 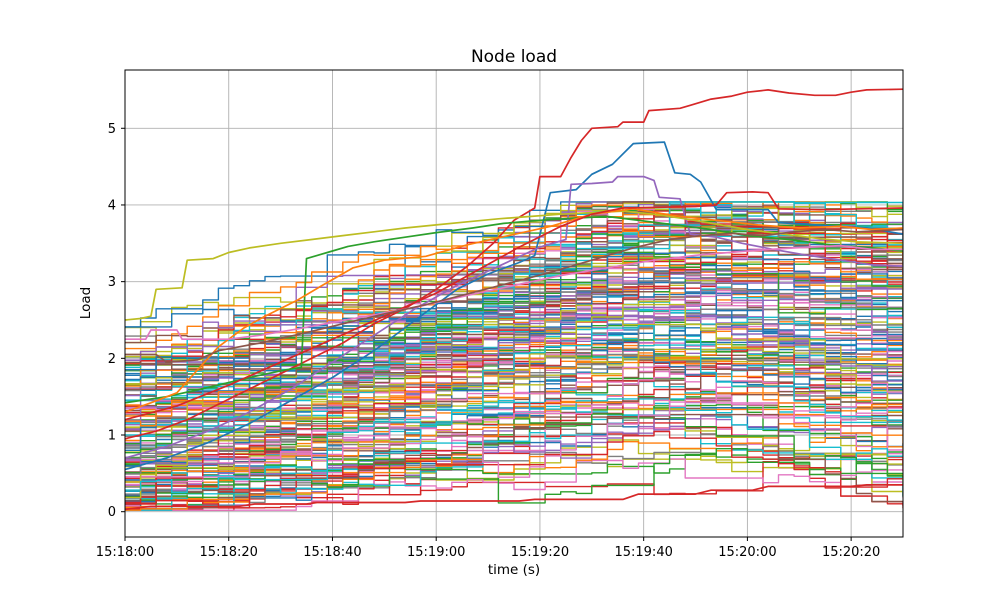 I want to click on x-tick-label: 15:19:00, so click(x=436, y=552).